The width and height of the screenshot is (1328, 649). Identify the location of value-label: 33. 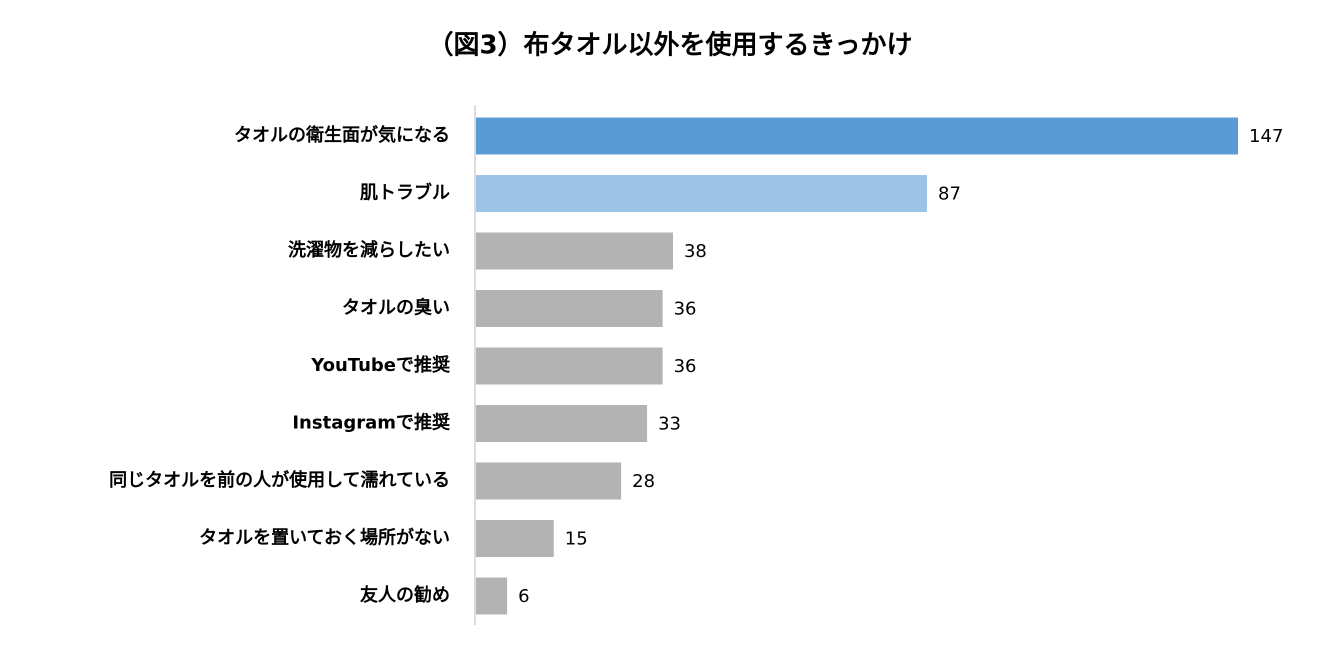
(669, 424).